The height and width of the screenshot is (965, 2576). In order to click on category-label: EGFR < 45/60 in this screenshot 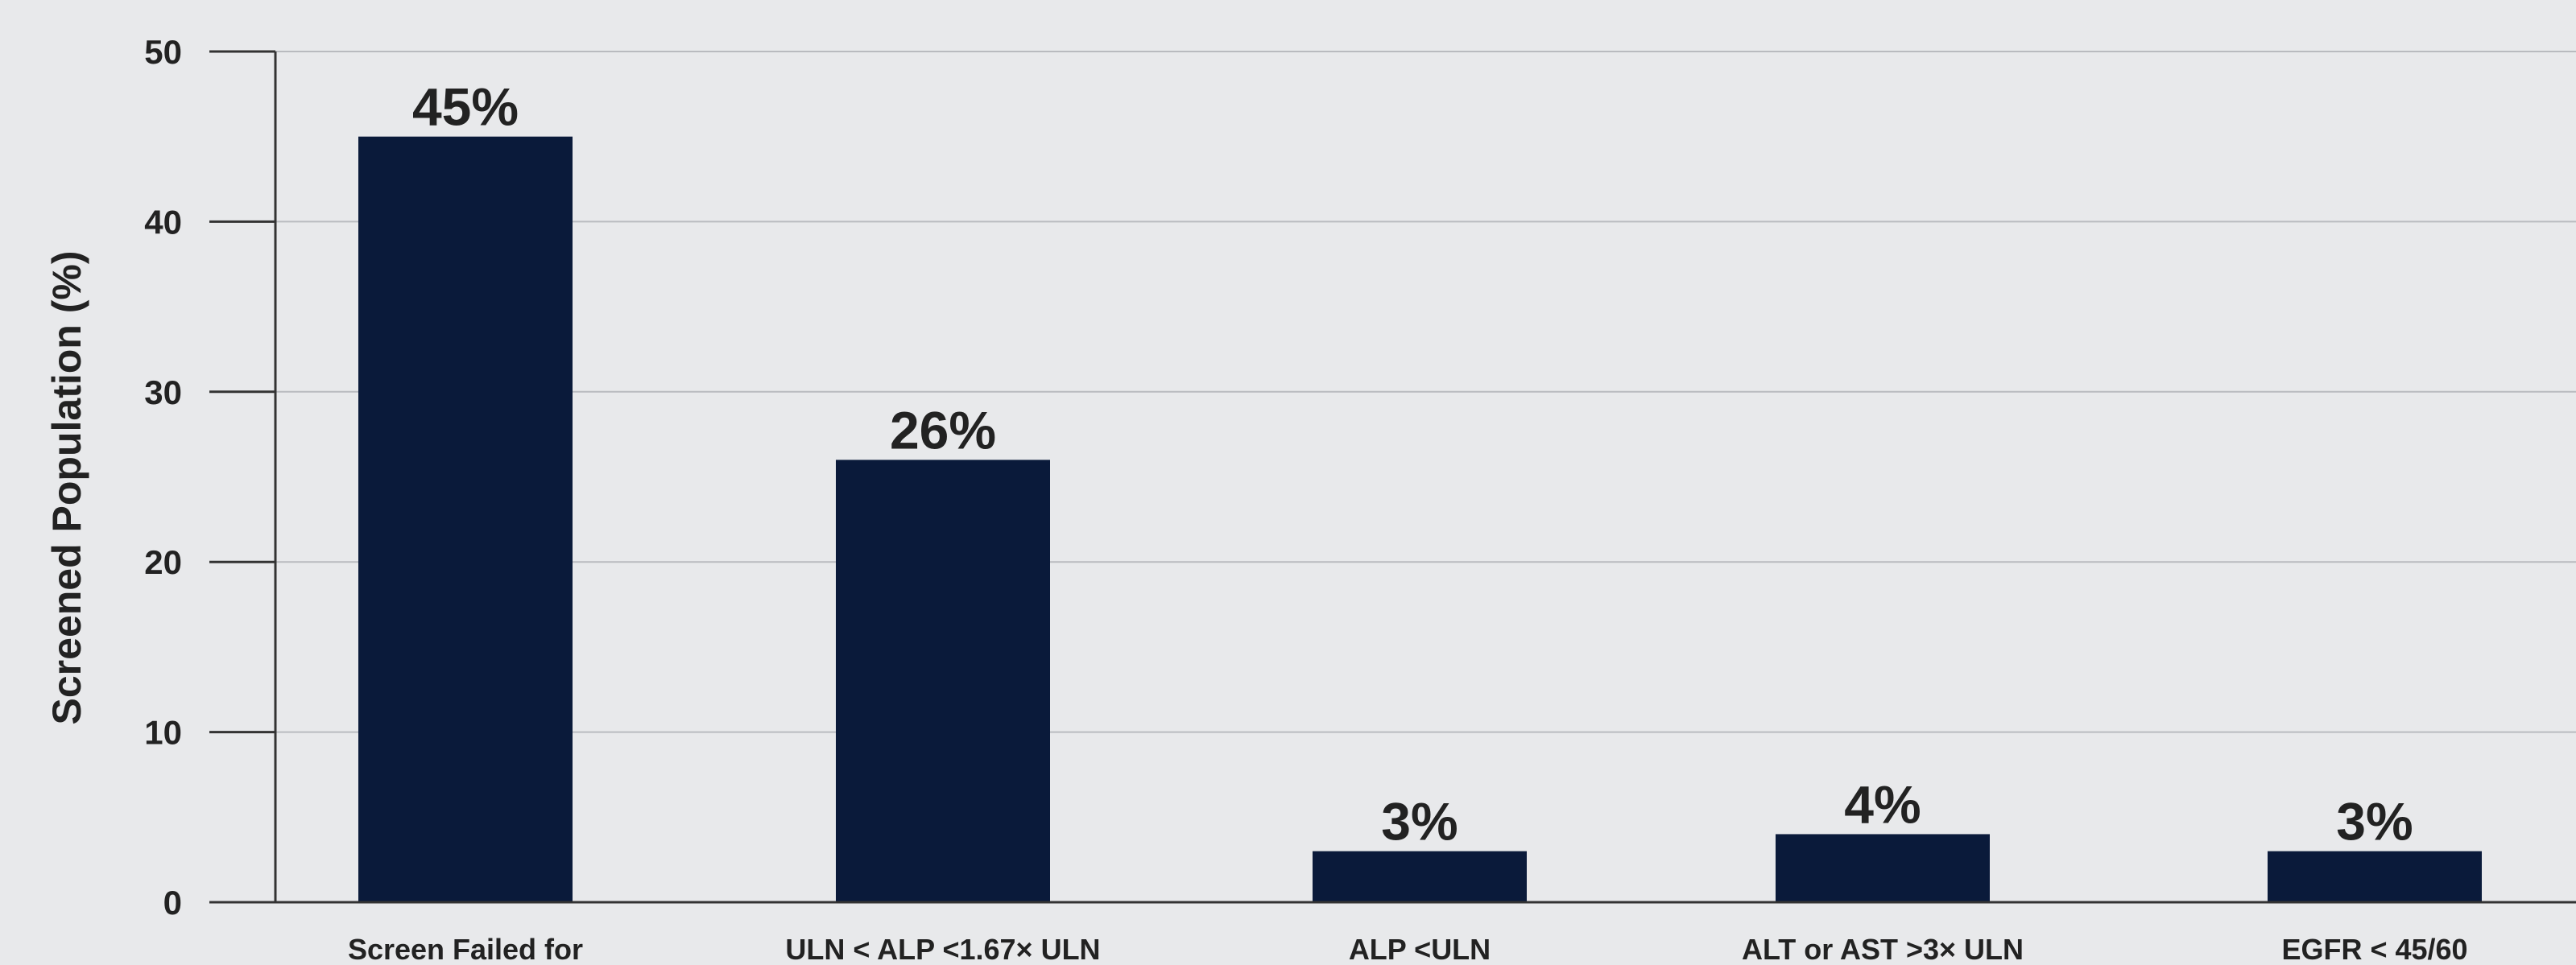, I will do `click(2374, 949)`.